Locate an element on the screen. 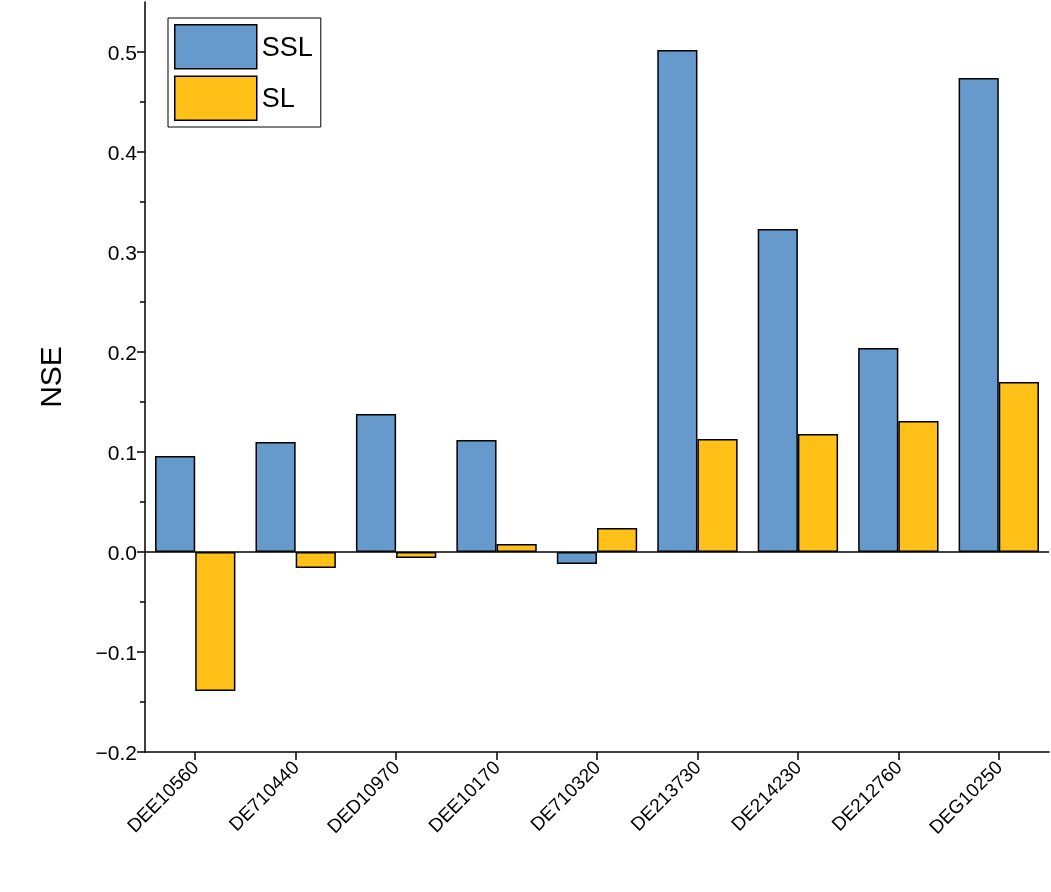 The image size is (1051, 892). y-tick-label: 0.1 is located at coordinates (122, 452).